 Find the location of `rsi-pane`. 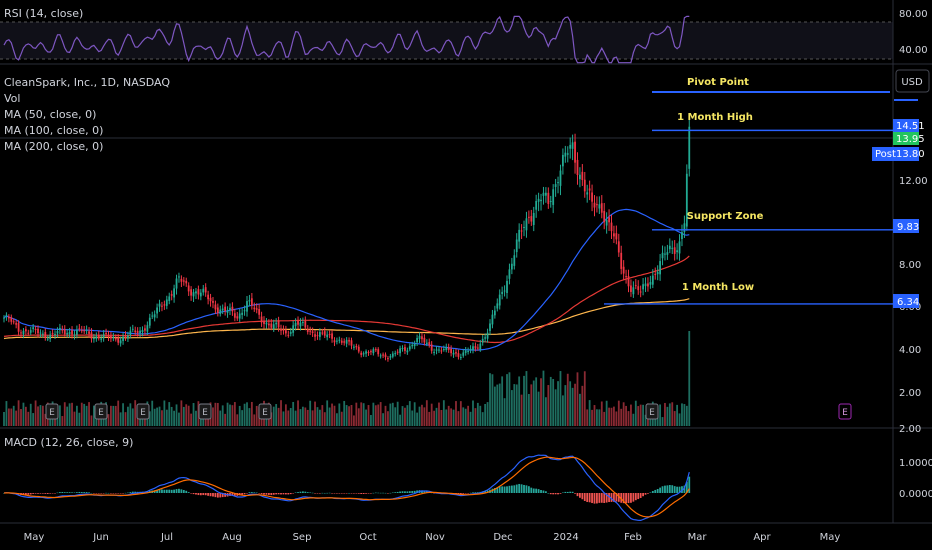

rsi-pane is located at coordinates (346, 39).